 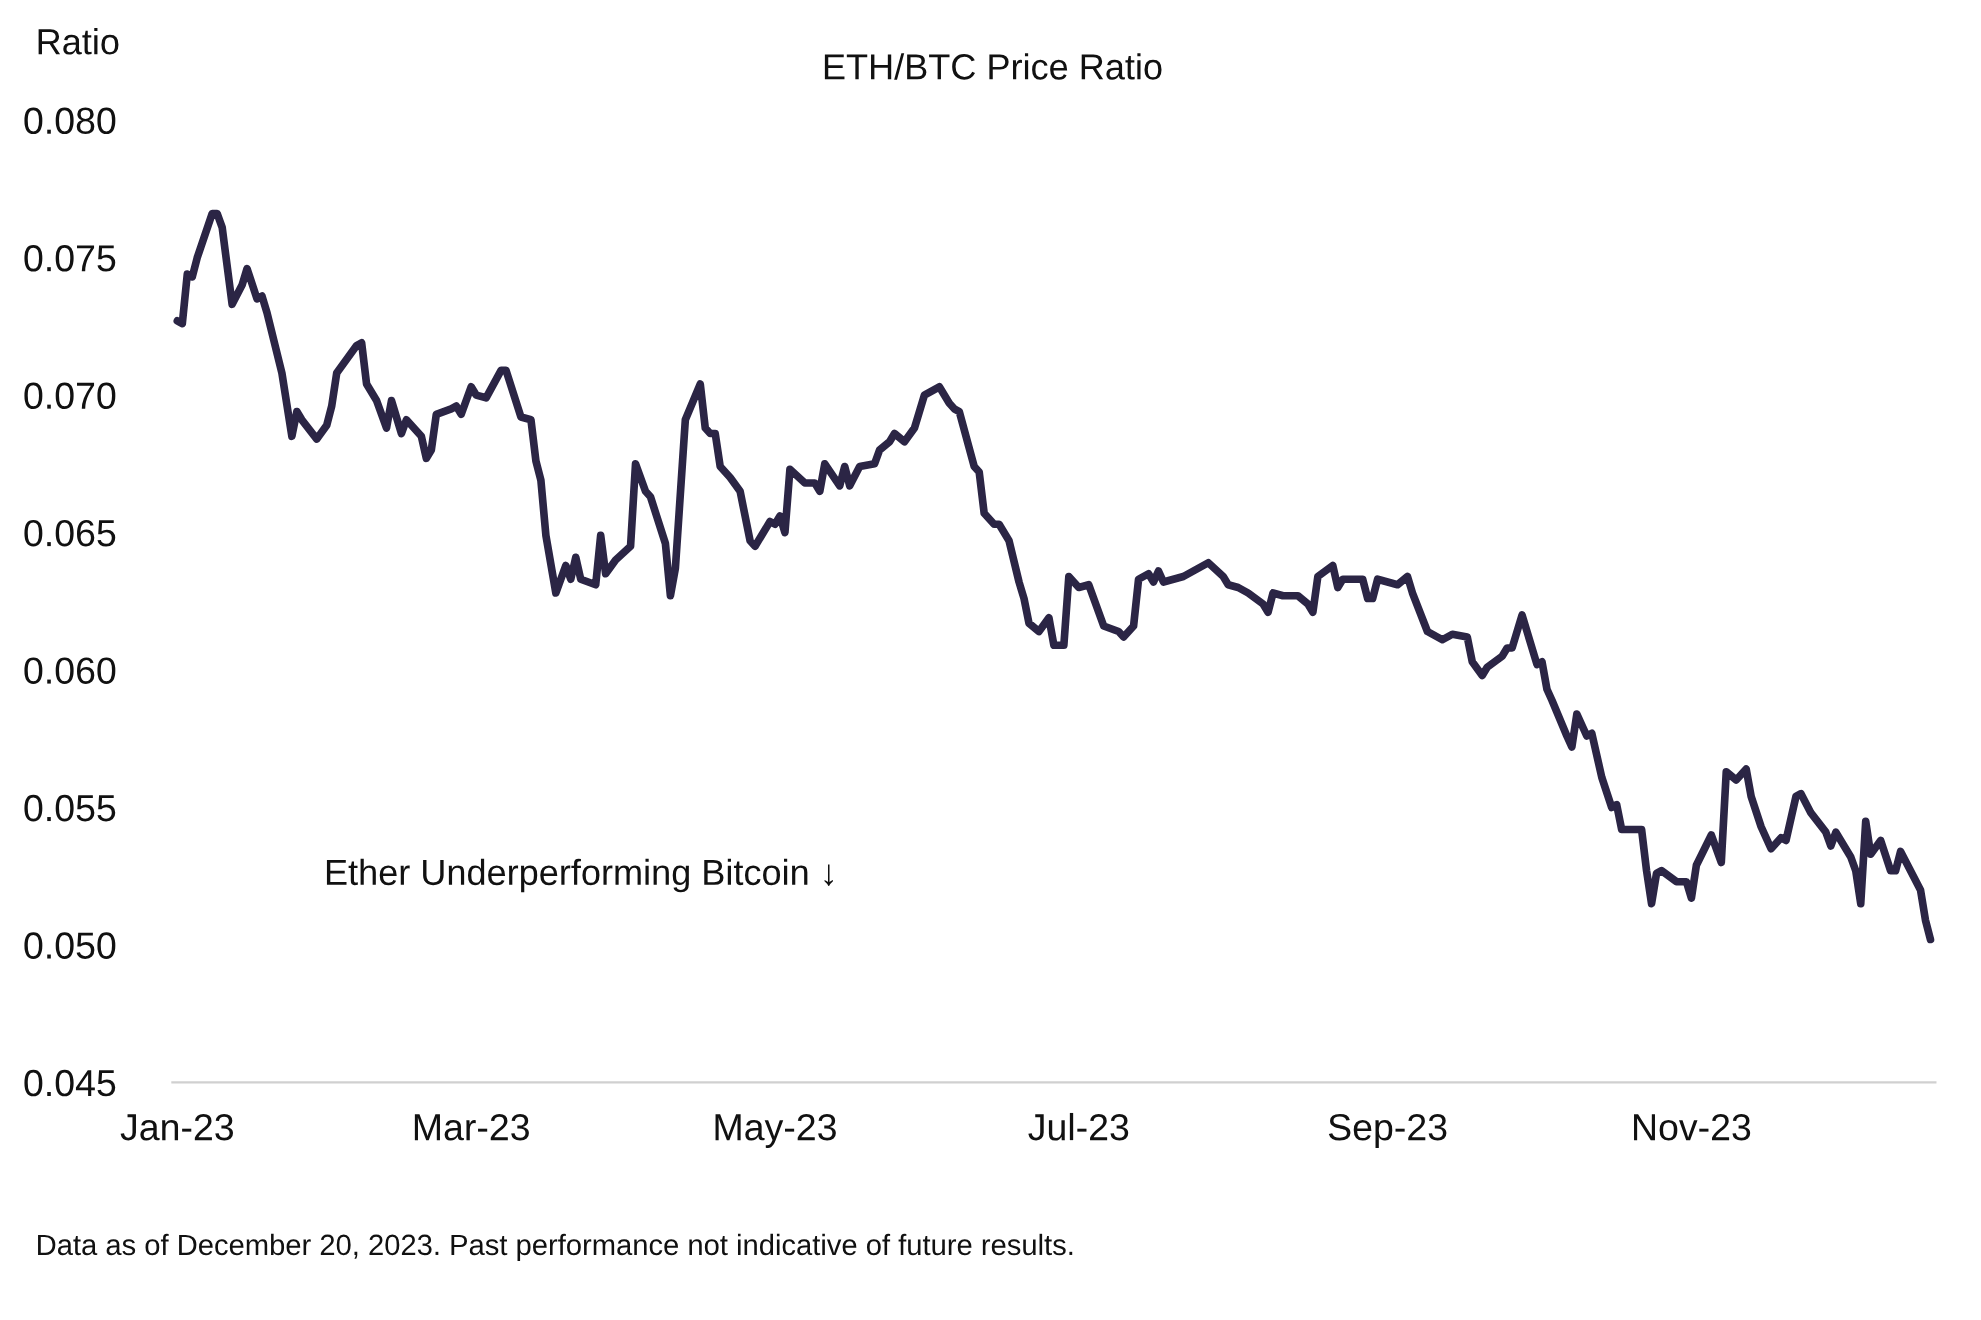 I want to click on annotation: Ether Underperforming Bitcoin ↓, so click(x=579, y=875).